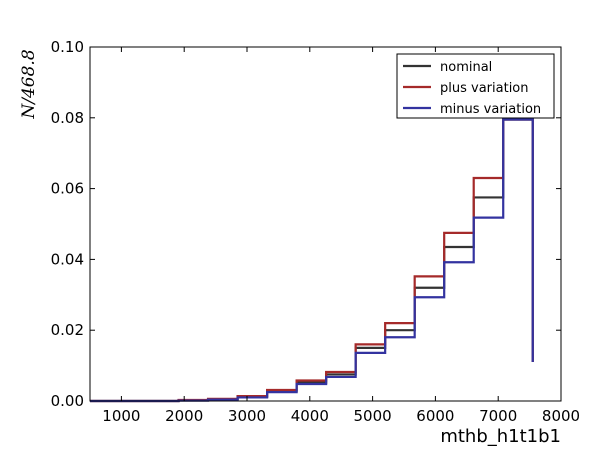 The height and width of the screenshot is (472, 590). Describe the element at coordinates (67, 47) in the screenshot. I see `y-tick-label: 0.10` at that location.